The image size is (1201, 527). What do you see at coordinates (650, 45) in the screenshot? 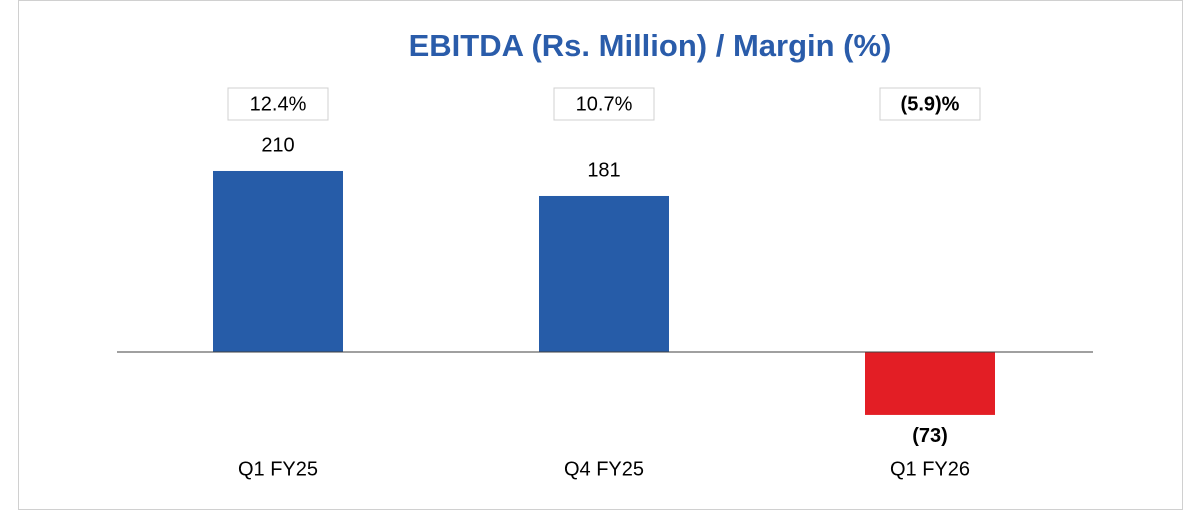
I see `chart-title: EBITDA (Rs. Million) / Margin (%)` at bounding box center [650, 45].